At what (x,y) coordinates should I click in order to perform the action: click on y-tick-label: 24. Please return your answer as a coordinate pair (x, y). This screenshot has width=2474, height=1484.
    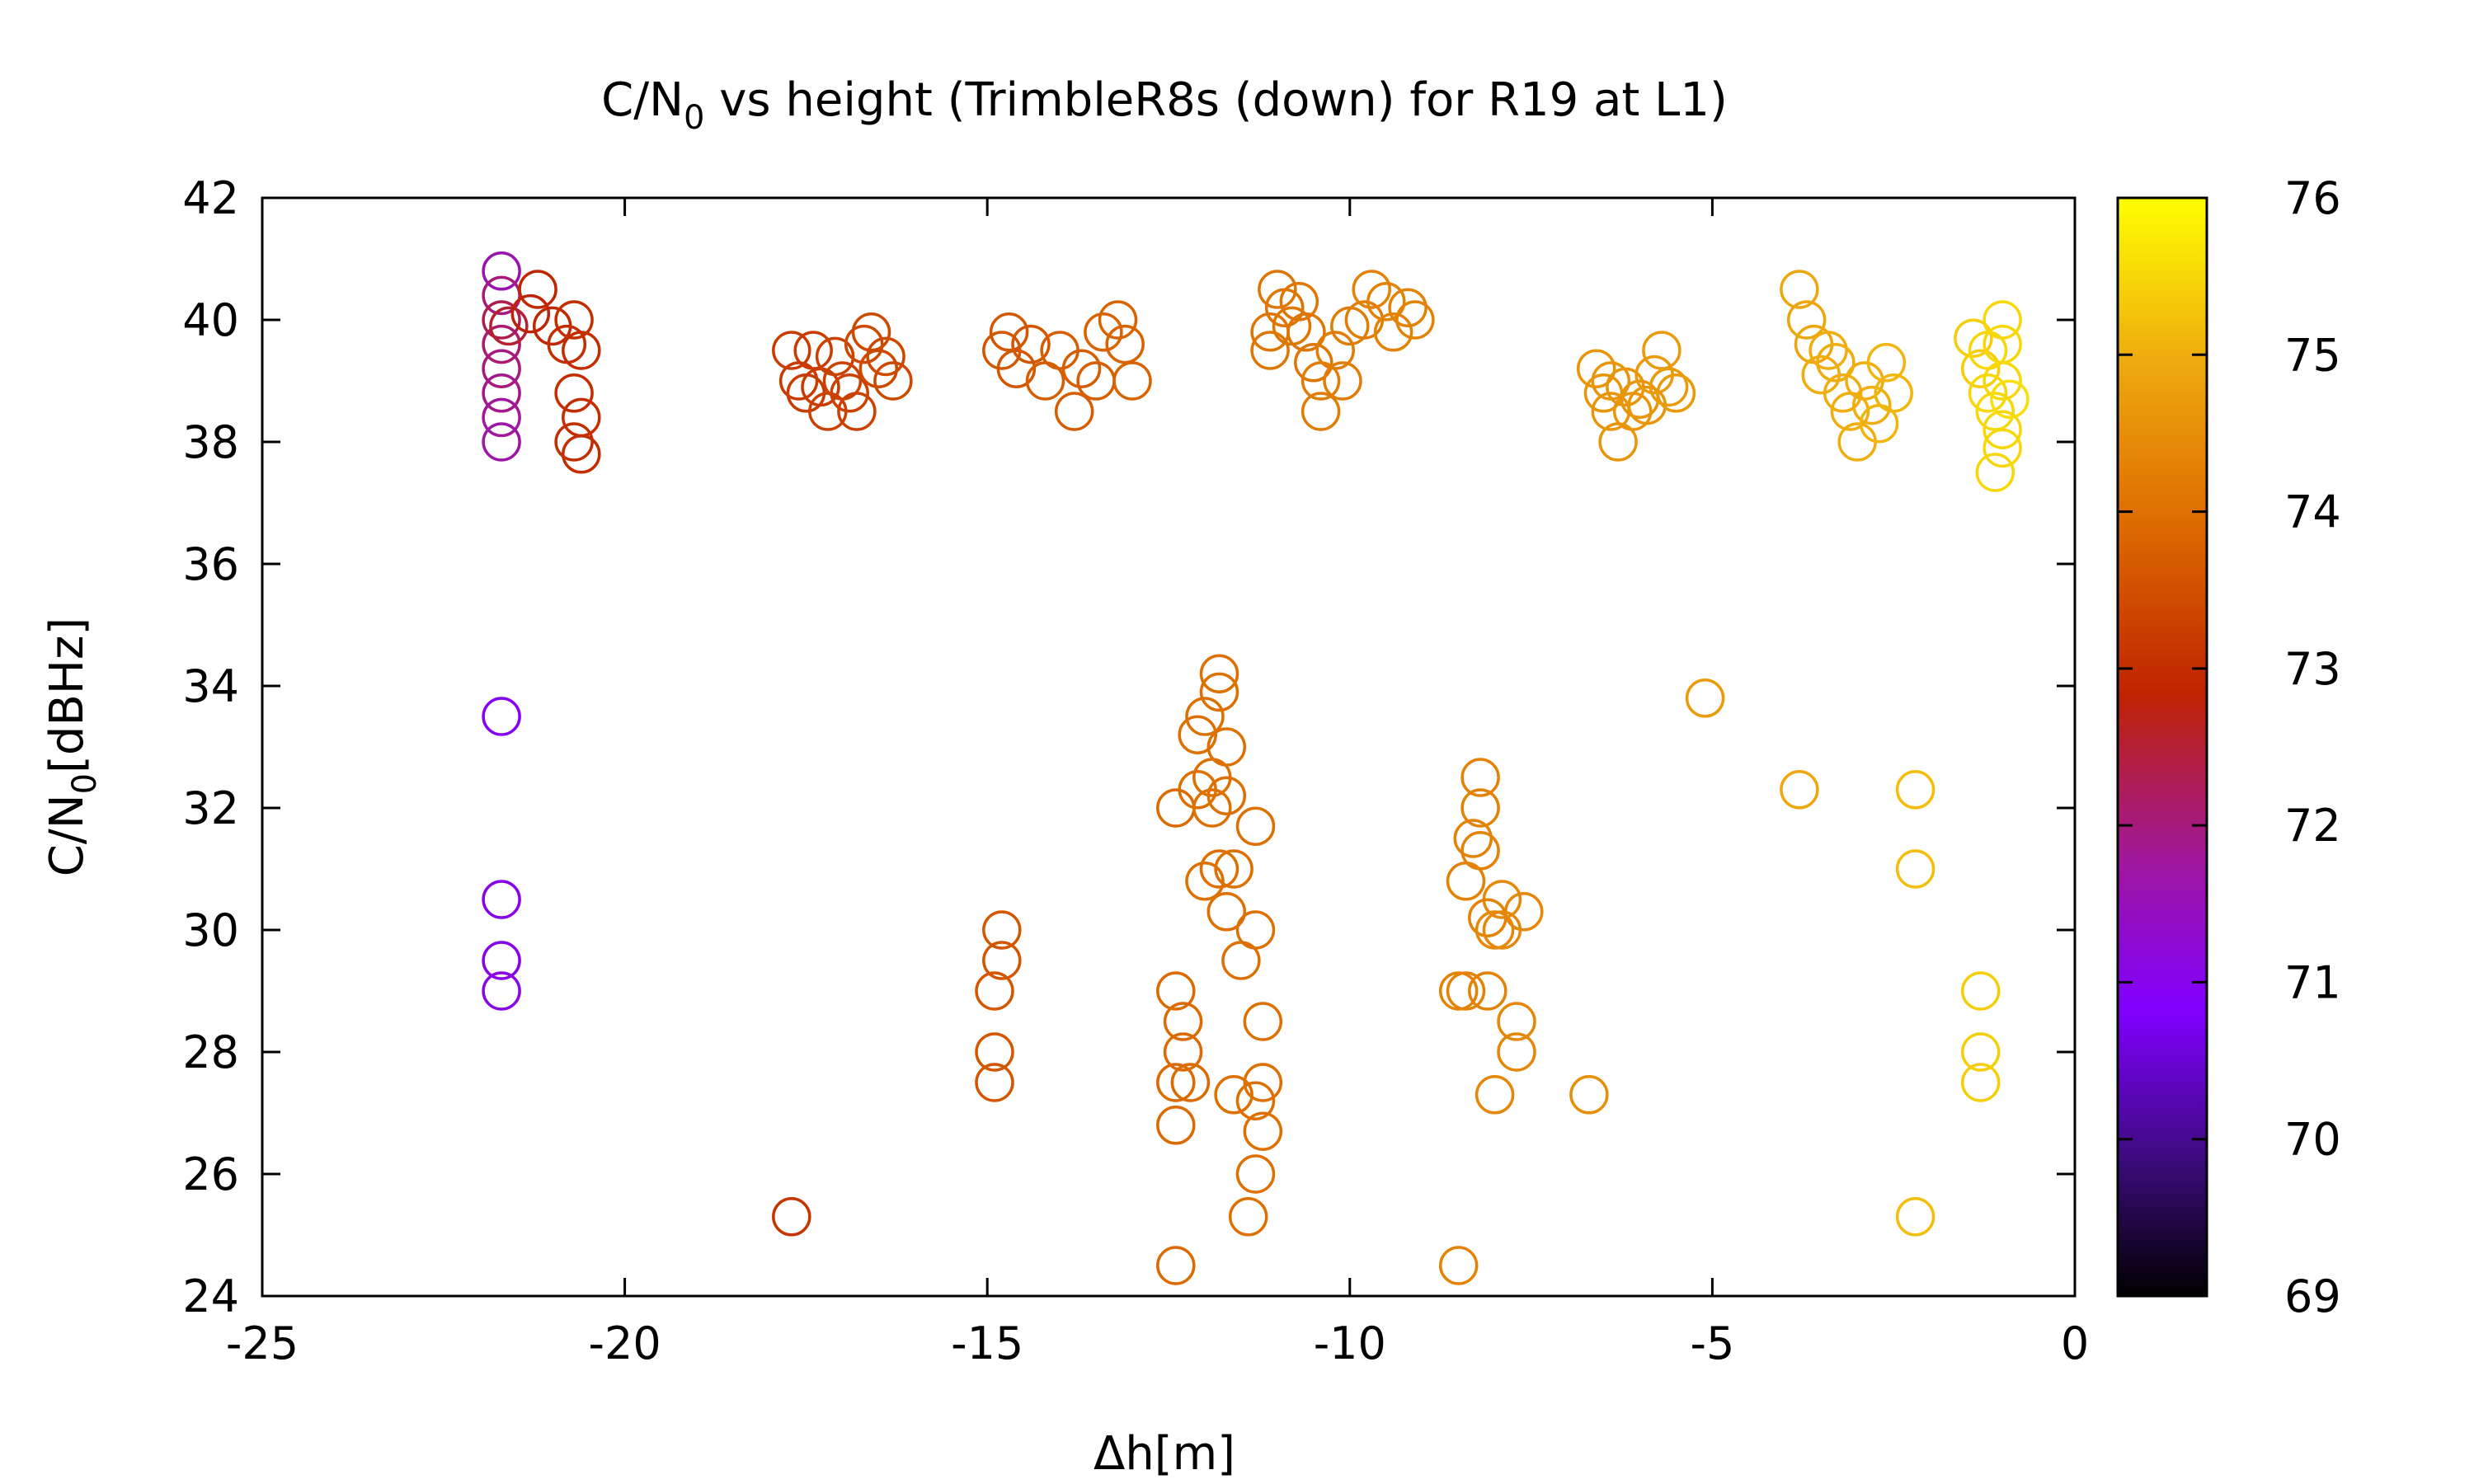
    Looking at the image, I should click on (210, 1296).